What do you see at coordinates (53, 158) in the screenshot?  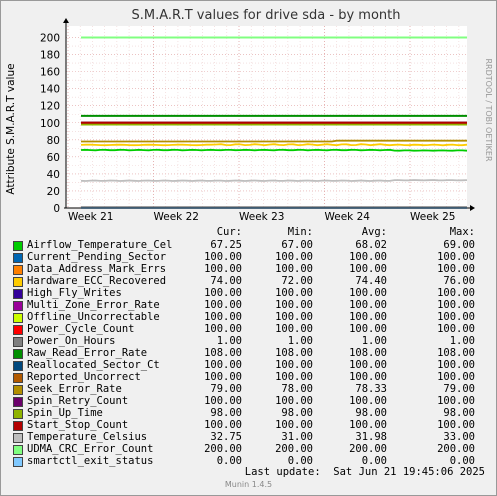 I see `y-tick-label: 60` at bounding box center [53, 158].